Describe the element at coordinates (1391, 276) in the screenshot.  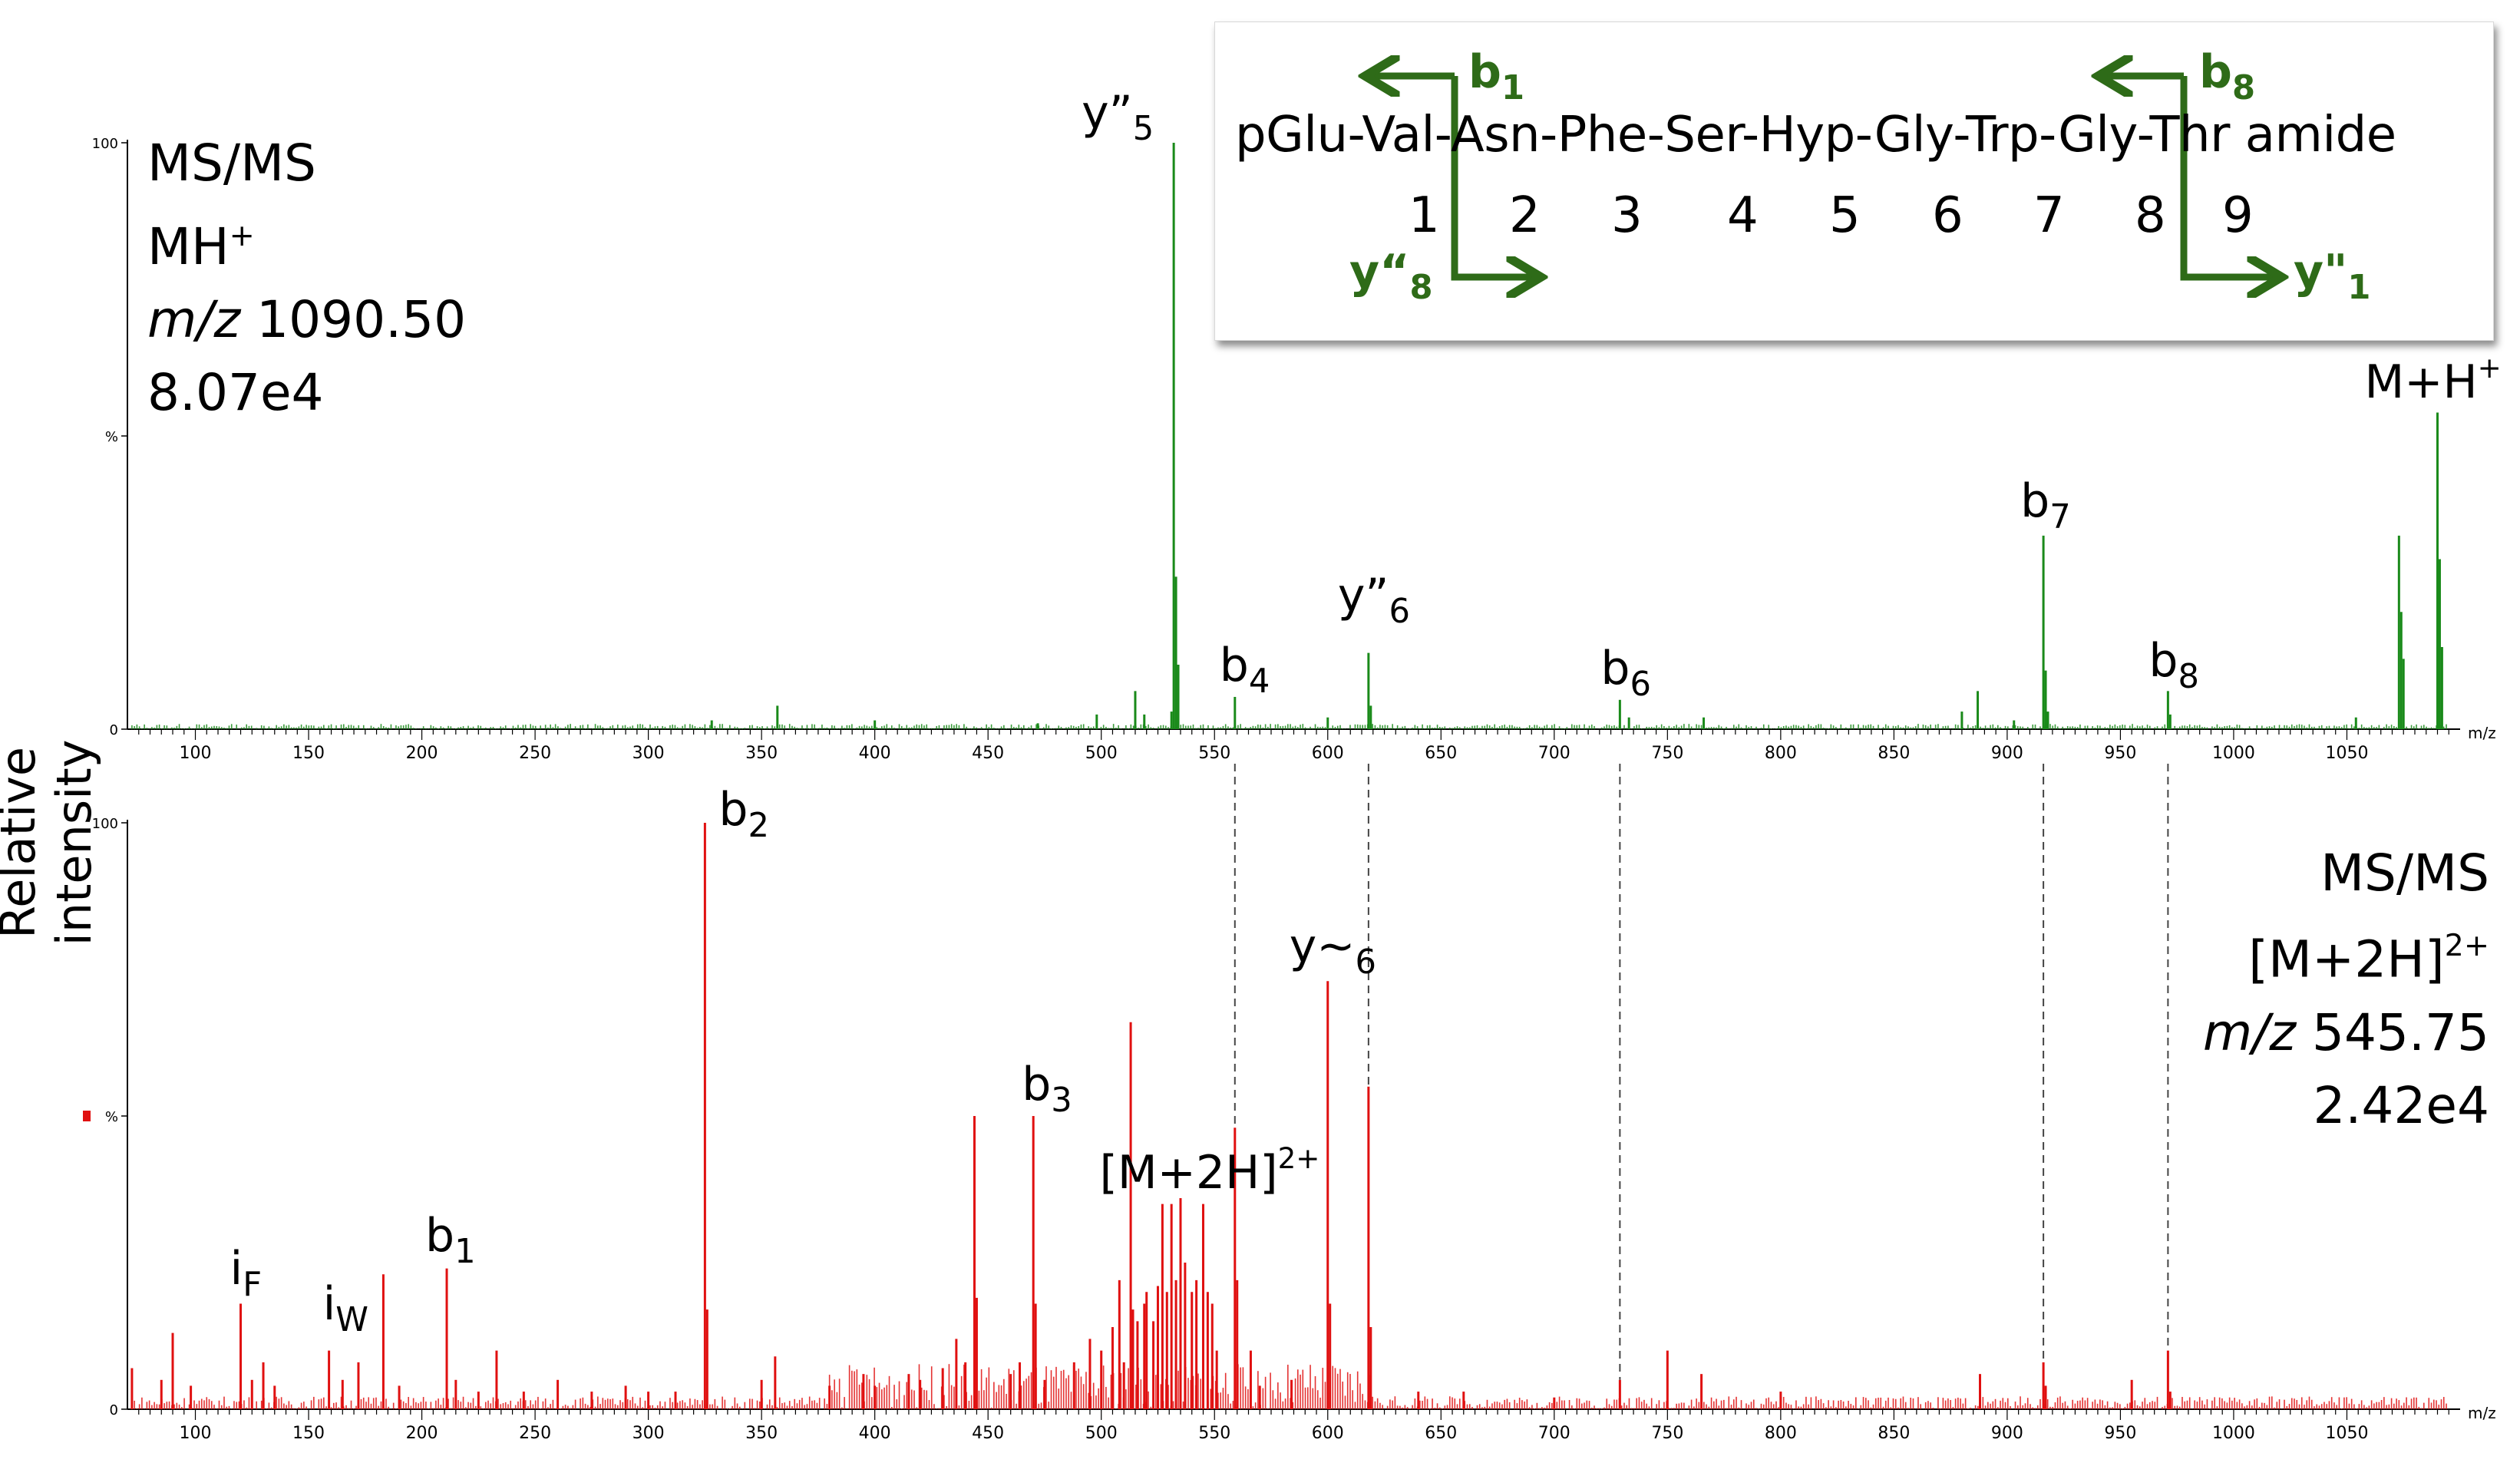
I see `fragment-y8-label: y“8` at that location.